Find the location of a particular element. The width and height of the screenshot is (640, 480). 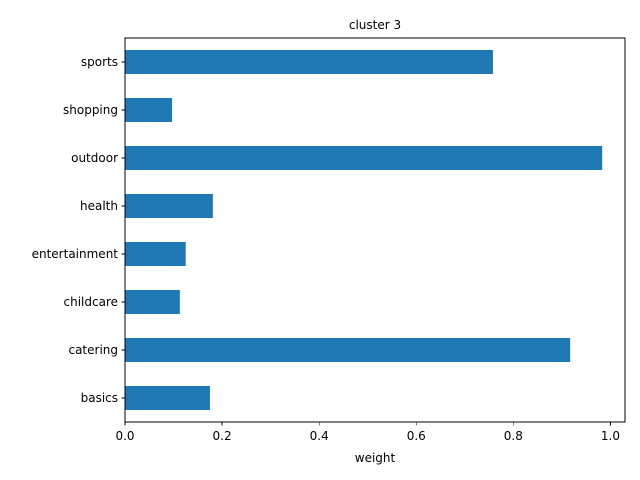

x-axis-label: weight is located at coordinates (375, 458).